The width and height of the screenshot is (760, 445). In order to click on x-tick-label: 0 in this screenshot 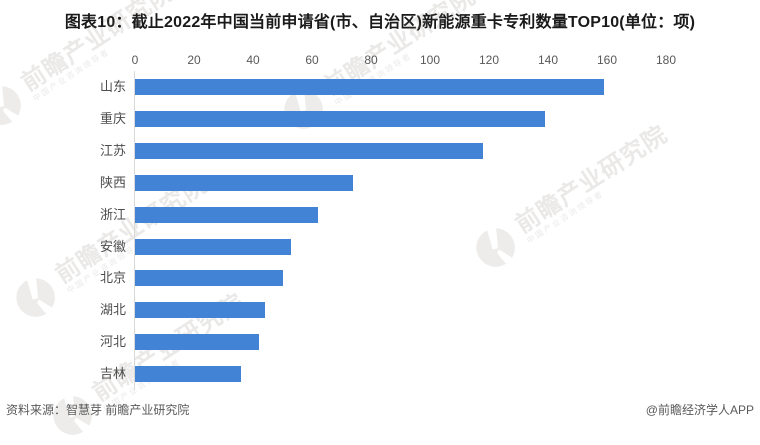, I will do `click(135, 60)`.